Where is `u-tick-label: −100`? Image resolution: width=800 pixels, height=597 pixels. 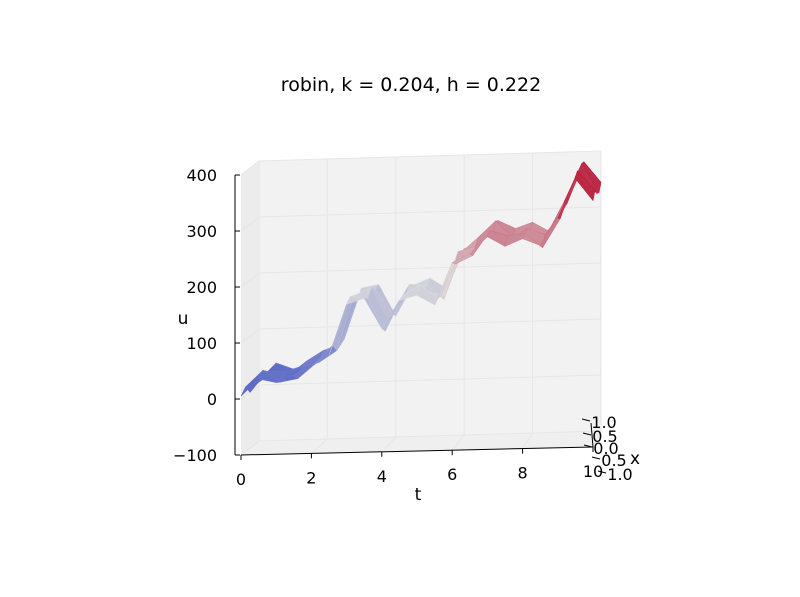 u-tick-label: −100 is located at coordinates (195, 455).